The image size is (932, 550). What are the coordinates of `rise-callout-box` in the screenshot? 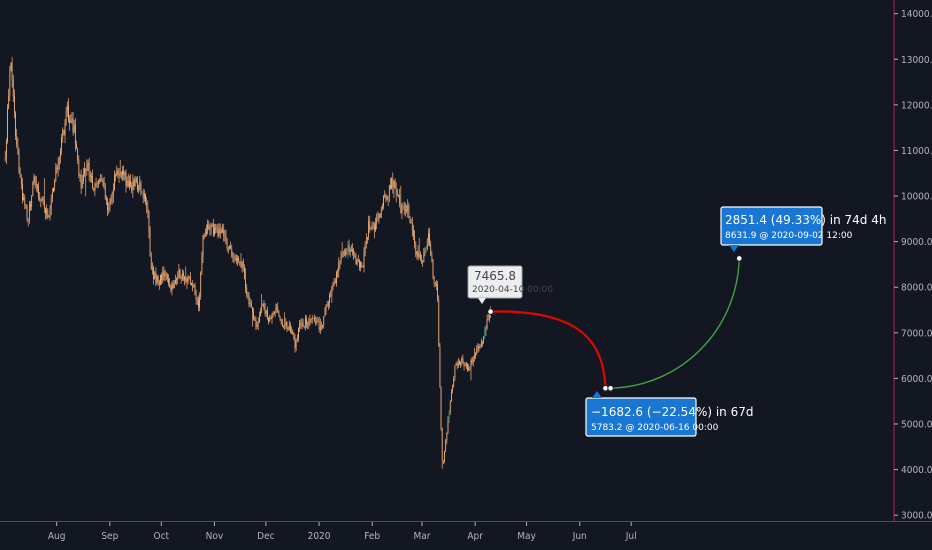 It's located at (771, 226).